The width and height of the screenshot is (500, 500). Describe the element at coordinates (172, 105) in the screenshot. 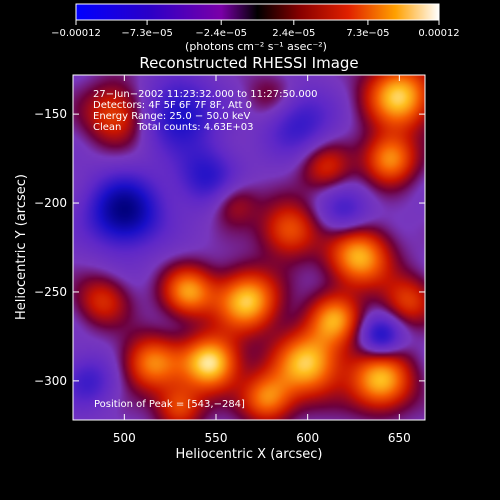

I see `annotation-detectors: Detectors: 4F 5F 6F 7F 8F, Att 0` at that location.